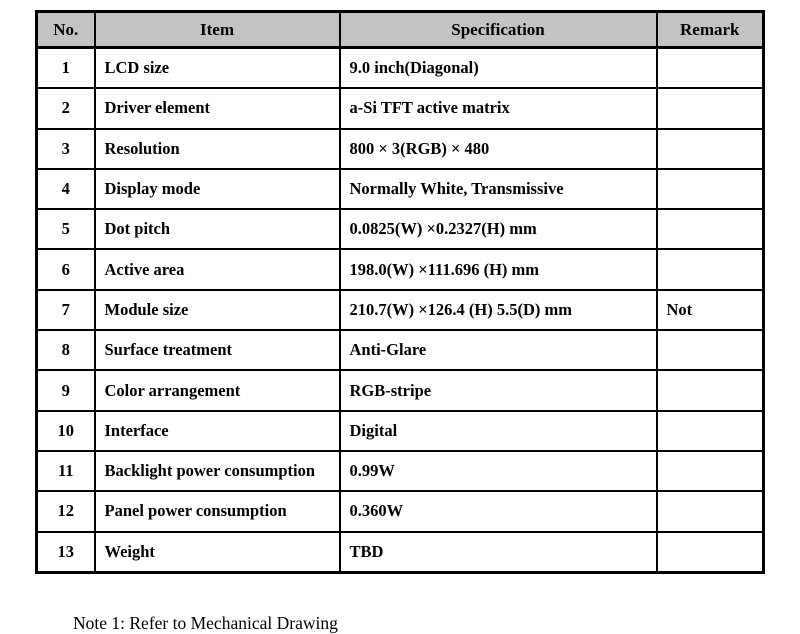 The height and width of the screenshot is (634, 800). What do you see at coordinates (217, 148) in the screenshot?
I see `cell-item: Resolution` at bounding box center [217, 148].